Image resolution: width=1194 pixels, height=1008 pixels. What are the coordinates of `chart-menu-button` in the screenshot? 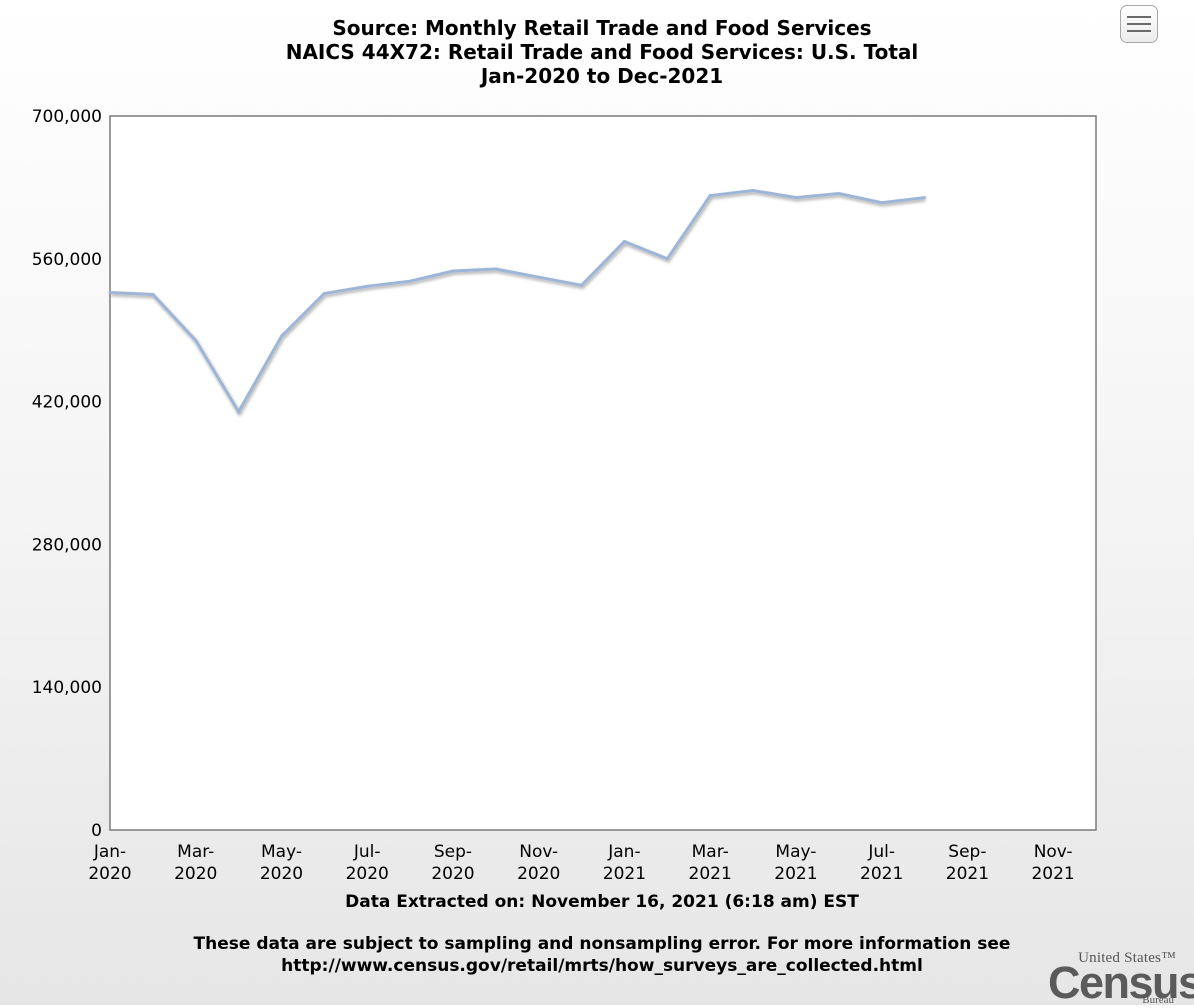 It's located at (1139, 24).